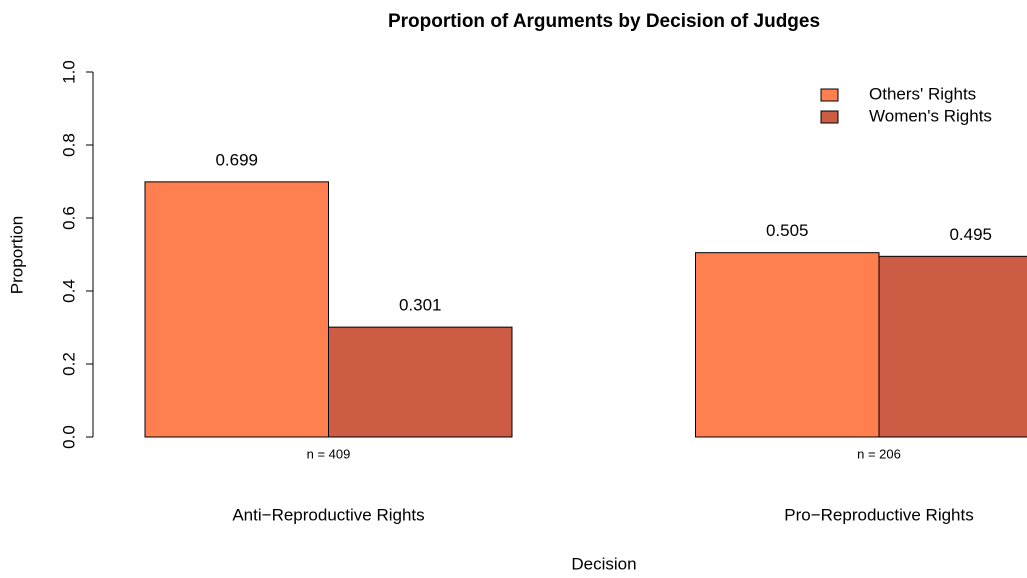 The image size is (1027, 578). Describe the element at coordinates (930, 115) in the screenshot. I see `legend-label: Women's Rights` at that location.